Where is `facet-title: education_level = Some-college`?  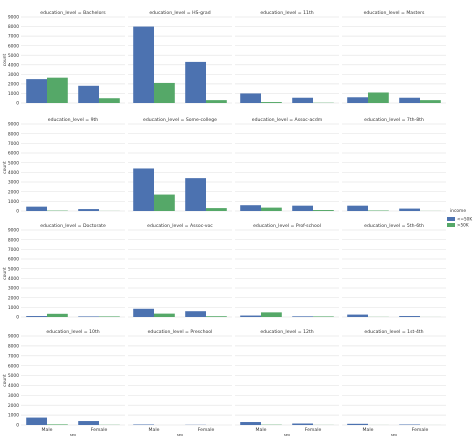 facet-title: education_level = Some-college is located at coordinates (180, 120).